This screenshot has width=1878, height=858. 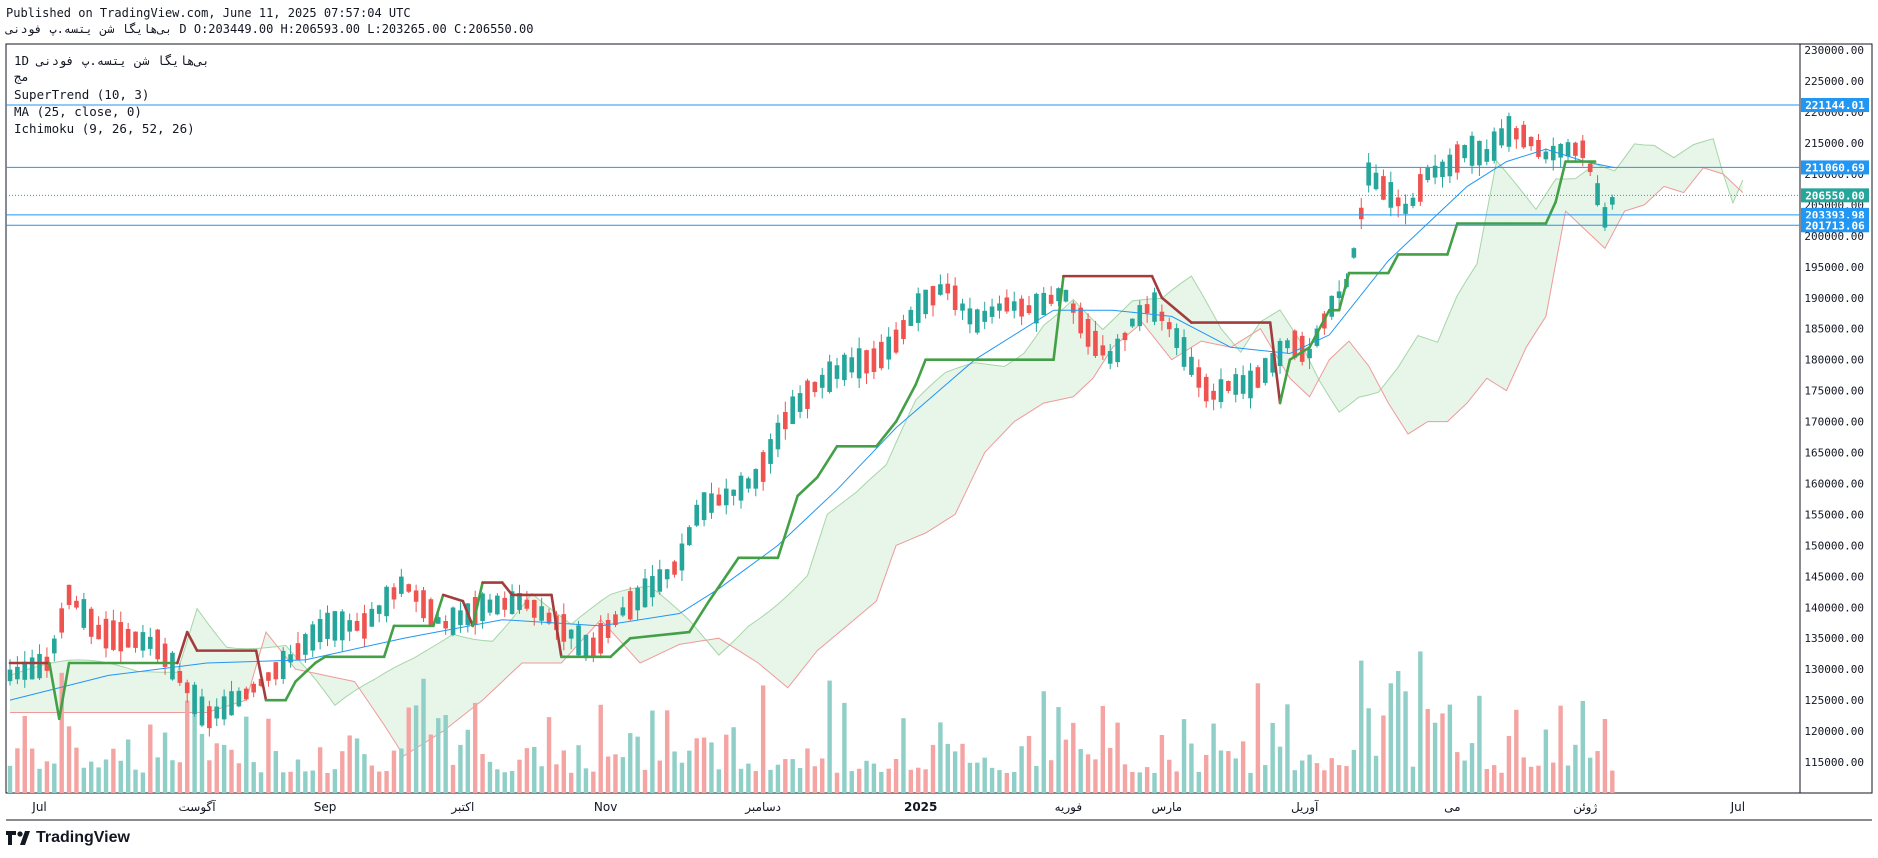 I want to click on y-tick-label: 130000.00, so click(x=1834, y=669).